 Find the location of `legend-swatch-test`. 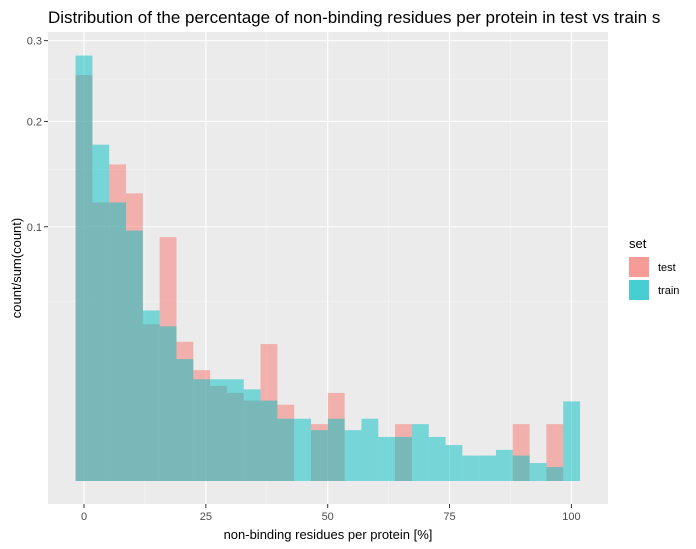

legend-swatch-test is located at coordinates (639, 267).